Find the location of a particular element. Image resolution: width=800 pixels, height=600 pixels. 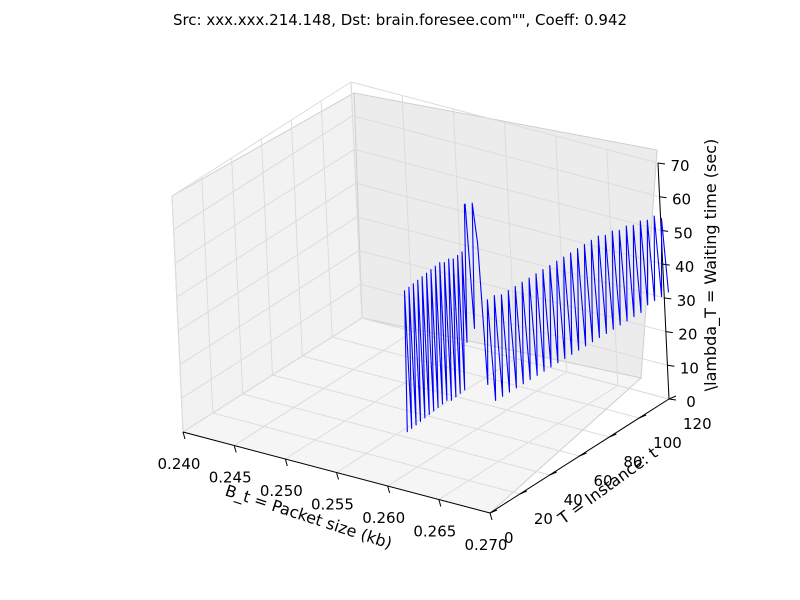

x-tick-label: 0.260 is located at coordinates (383, 518).